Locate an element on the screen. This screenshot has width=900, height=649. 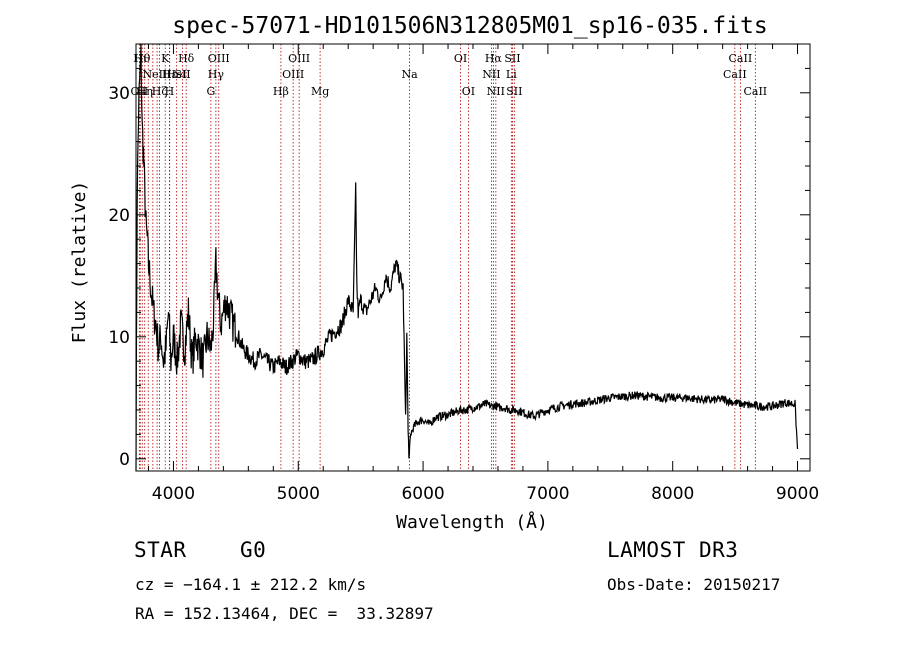
line-label-22: OI is located at coordinates (460, 58).